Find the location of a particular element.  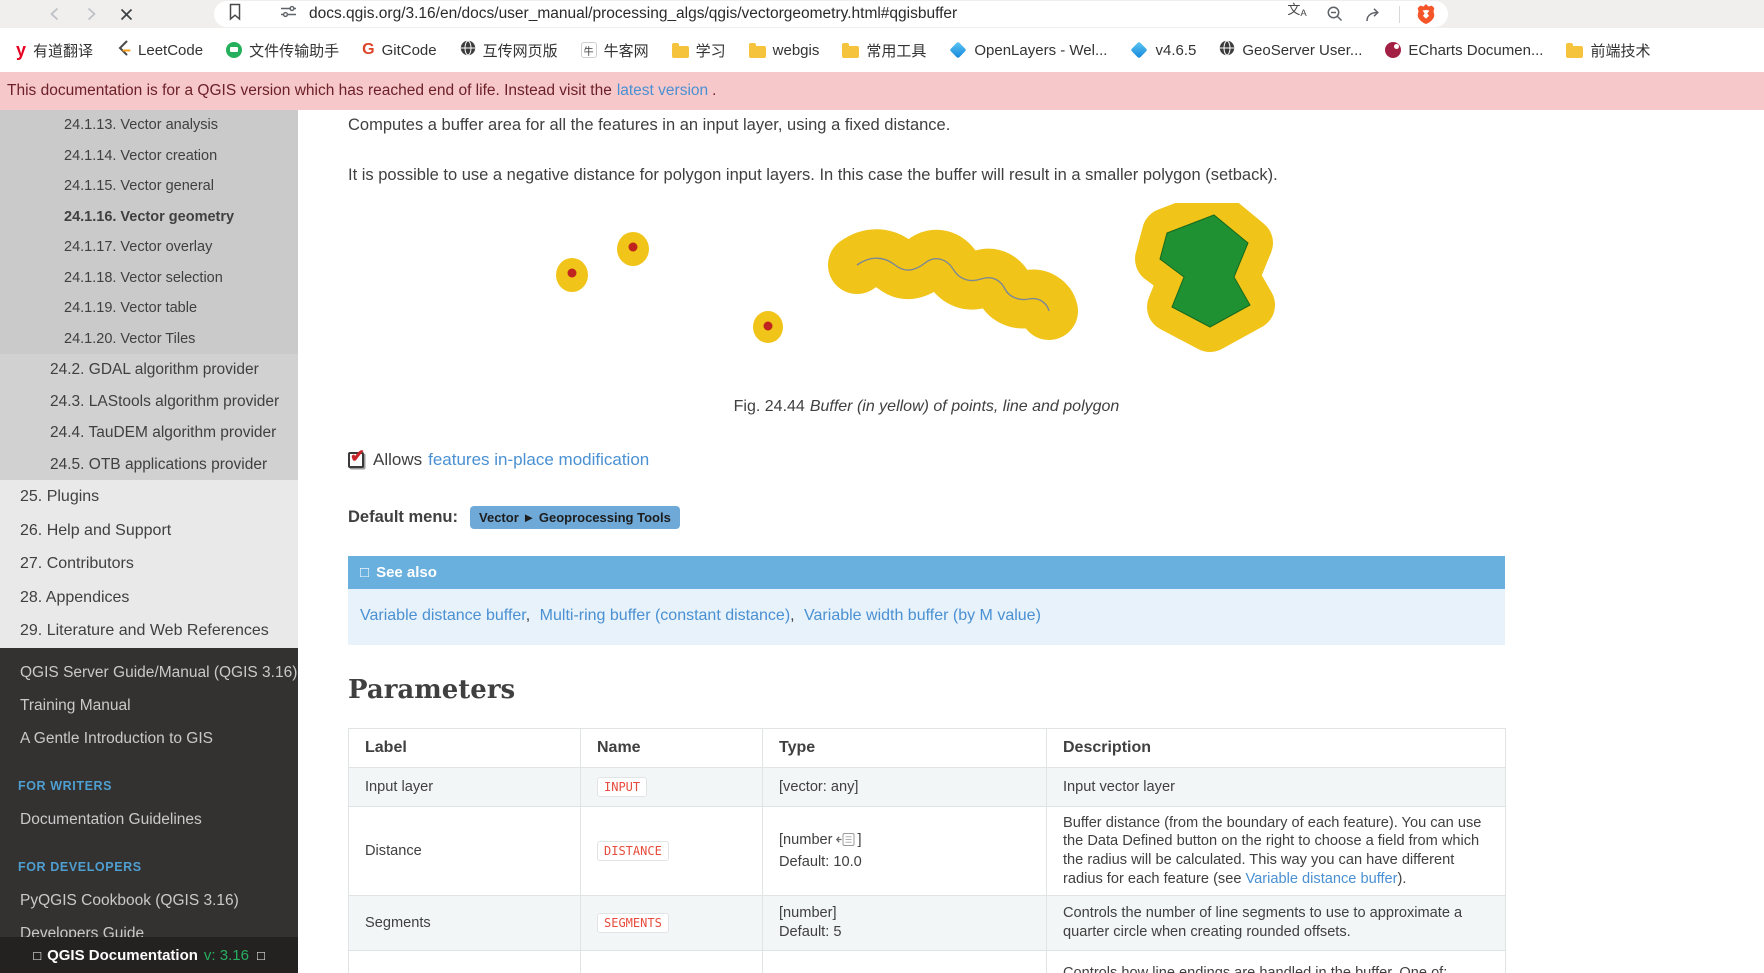

bookmark-nowcoder: 牛牛客网 is located at coordinates (614, 50).